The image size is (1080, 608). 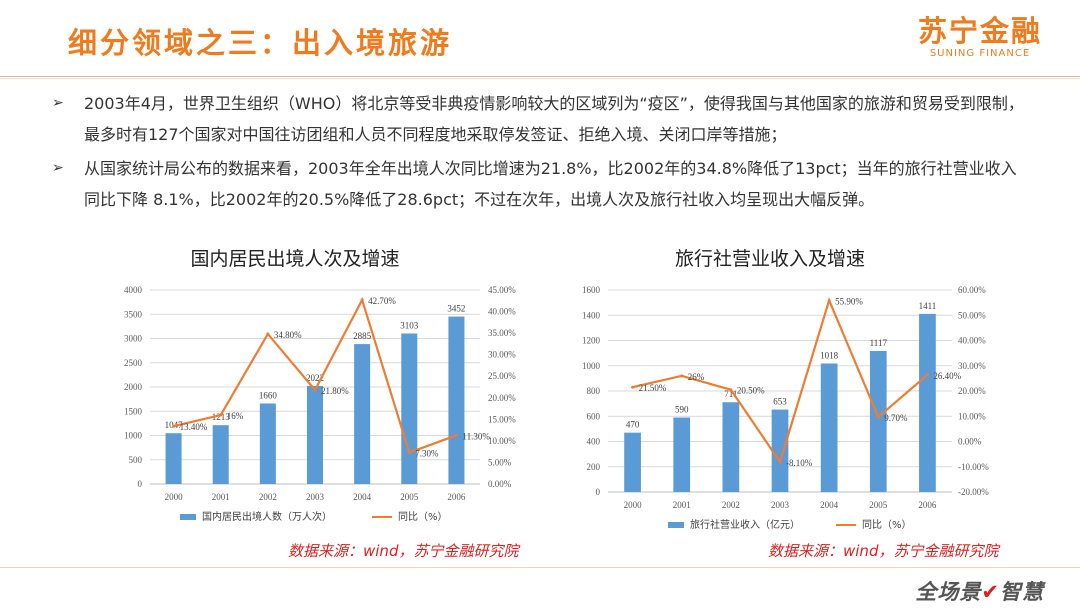 I want to click on data-source-right: 数据来源：wind，苏宁金融研究院, so click(x=883, y=551).